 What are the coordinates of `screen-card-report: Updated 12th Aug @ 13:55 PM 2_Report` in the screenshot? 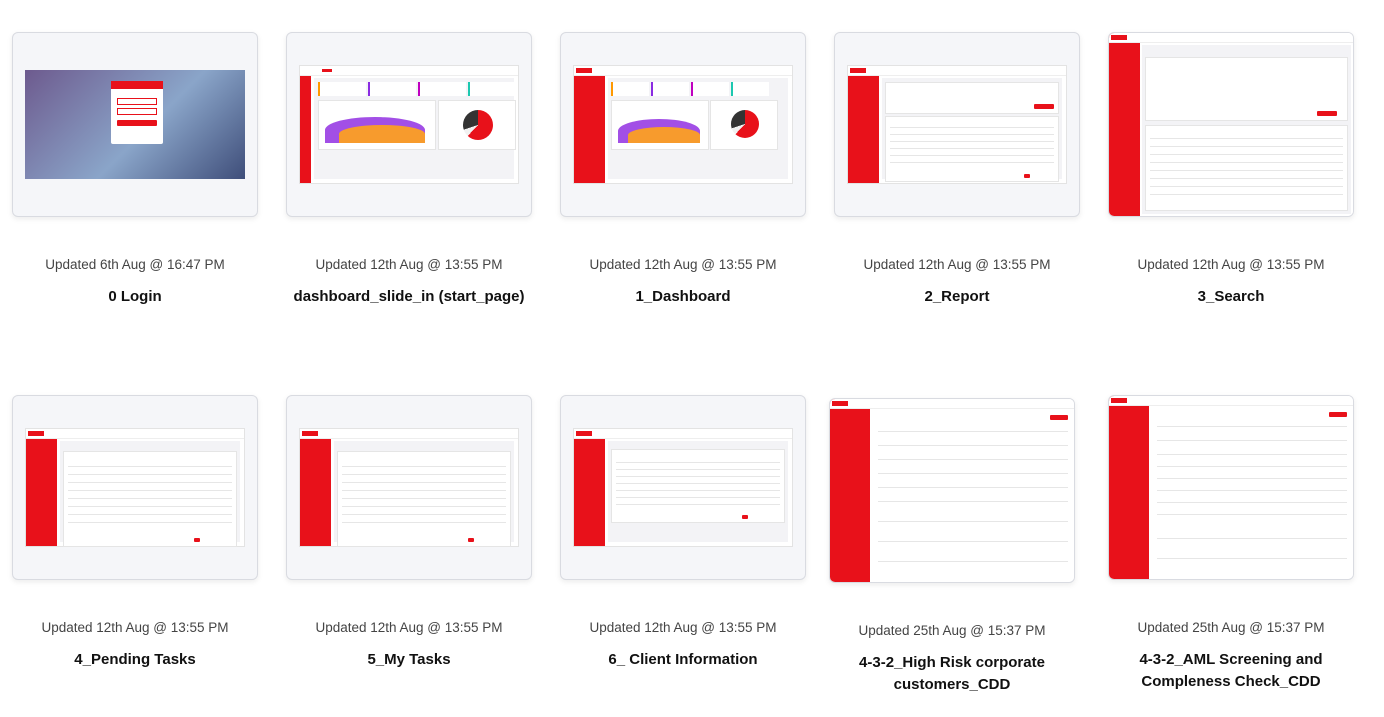 It's located at (957, 170).